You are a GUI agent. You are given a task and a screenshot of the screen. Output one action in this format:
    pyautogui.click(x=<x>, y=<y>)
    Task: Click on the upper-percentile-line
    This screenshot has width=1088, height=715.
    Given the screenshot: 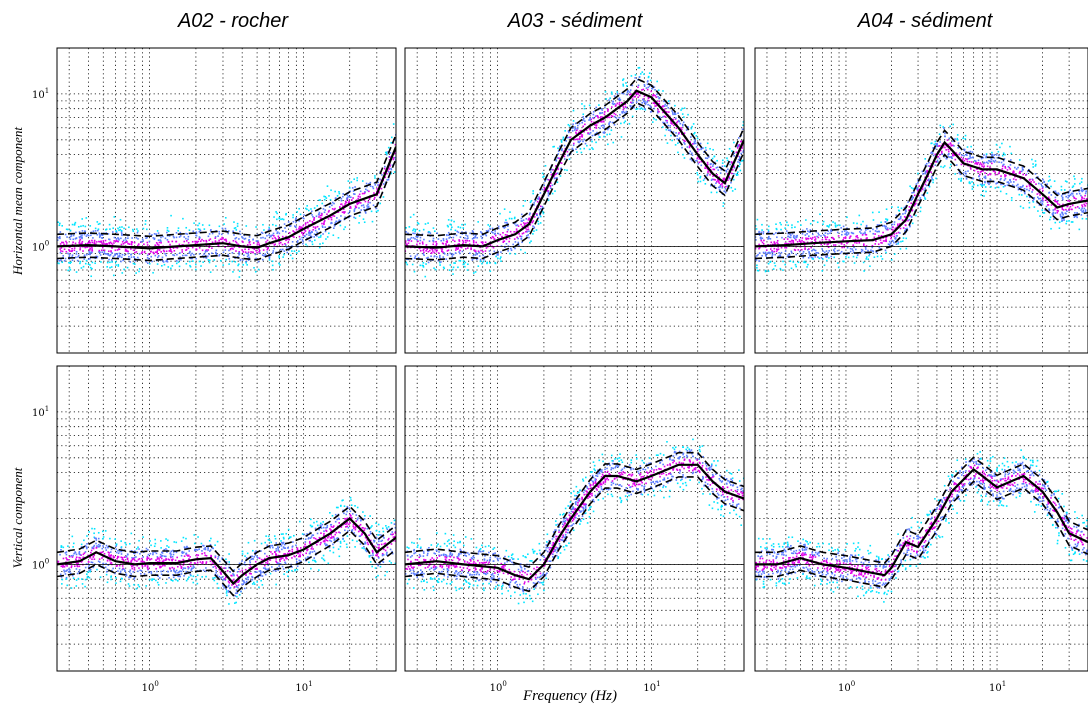 What is the action you would take?
    pyautogui.click(x=226, y=186)
    